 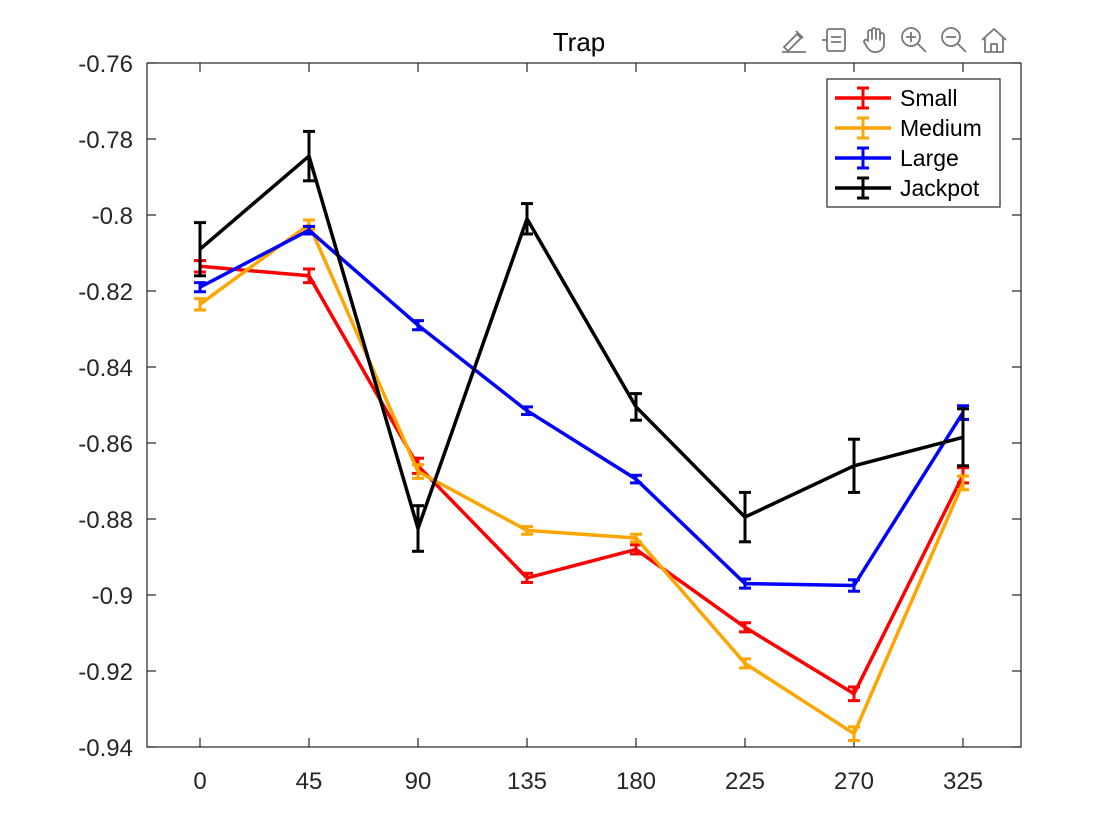 What do you see at coordinates (105, 64) in the screenshot?
I see `y-tick-label: -0.76` at bounding box center [105, 64].